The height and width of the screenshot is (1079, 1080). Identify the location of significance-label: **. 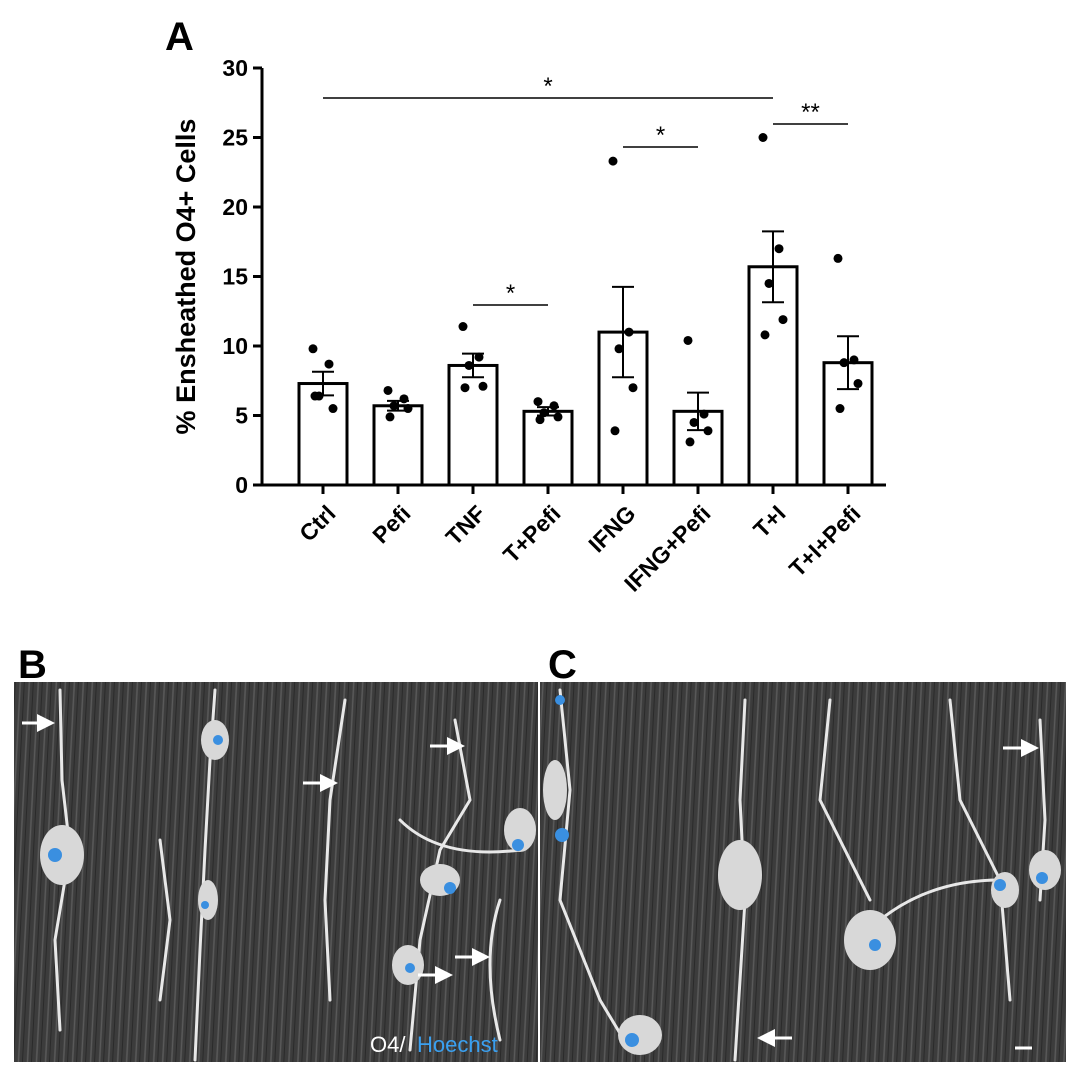
(810, 112).